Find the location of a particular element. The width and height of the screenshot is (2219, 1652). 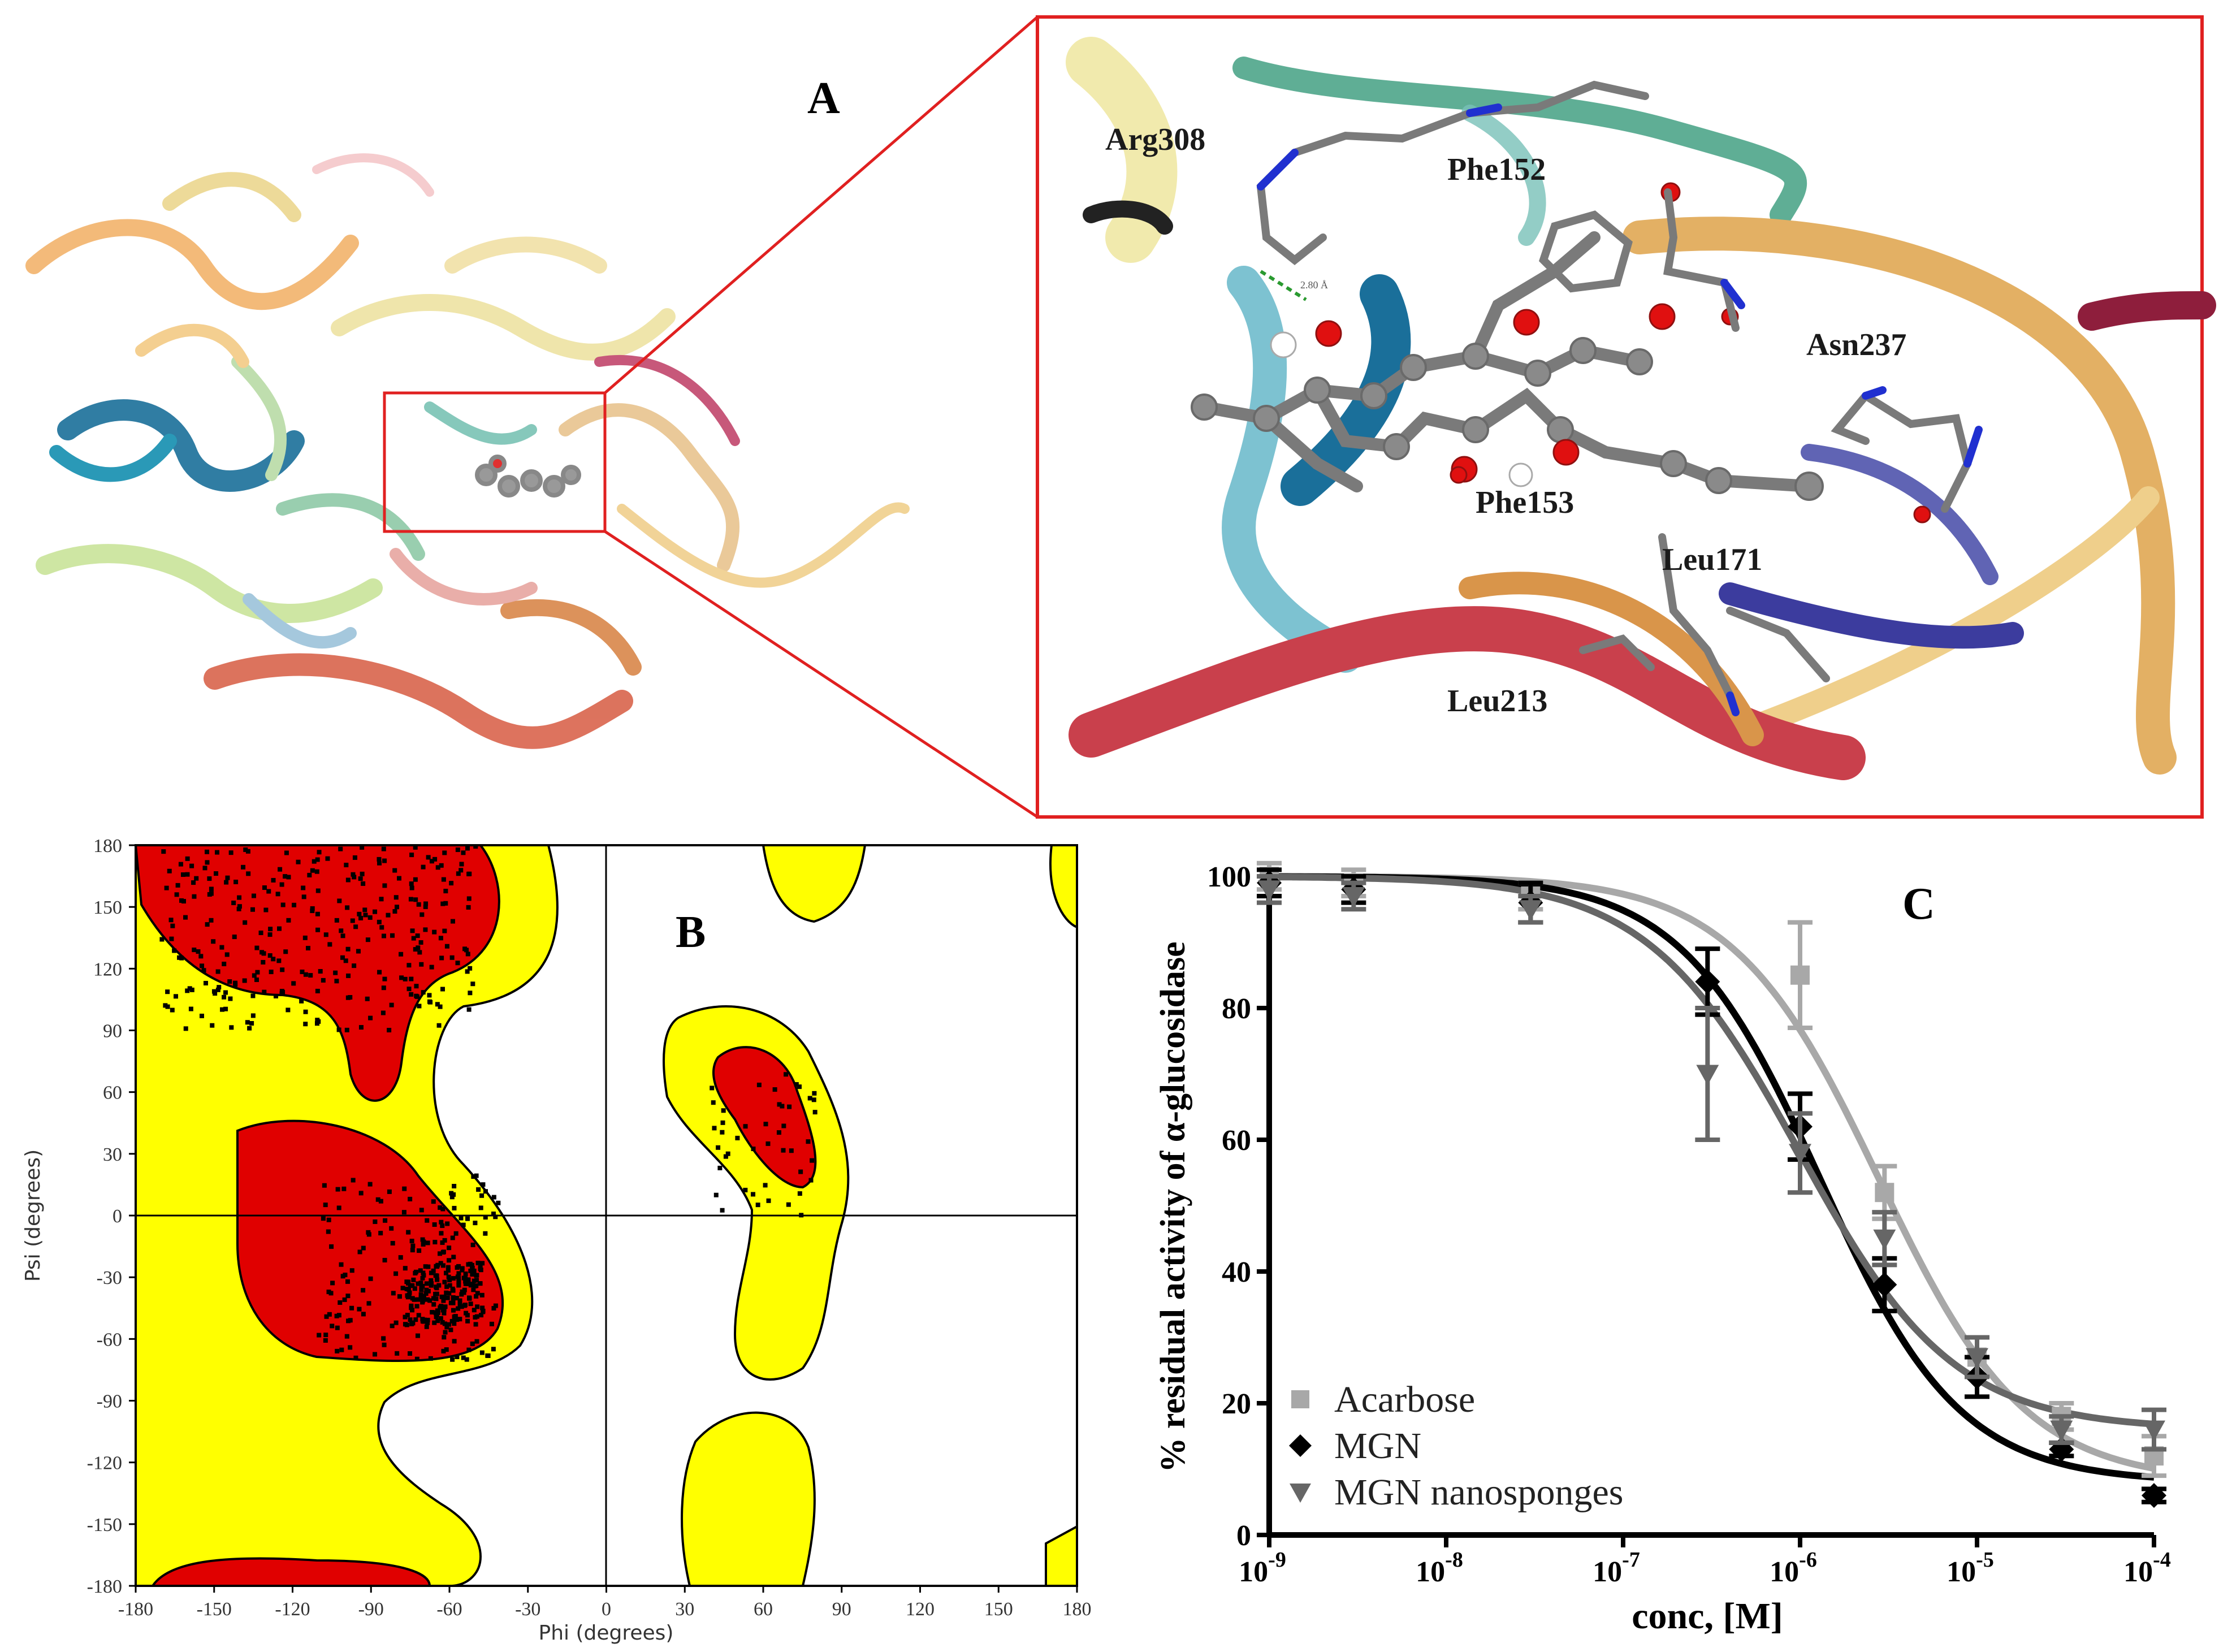

dose-y-tick-label: 20 is located at coordinates (1236, 1404).